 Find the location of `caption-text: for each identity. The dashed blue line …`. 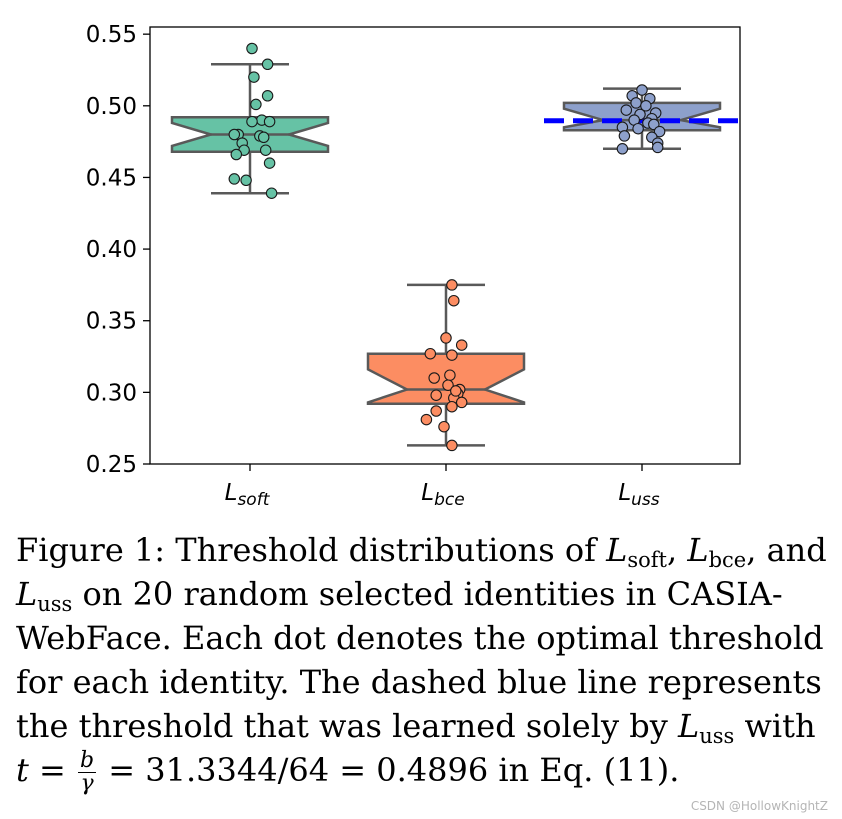

caption-text: for each identity. The dashed blue line … is located at coordinates (419, 682).